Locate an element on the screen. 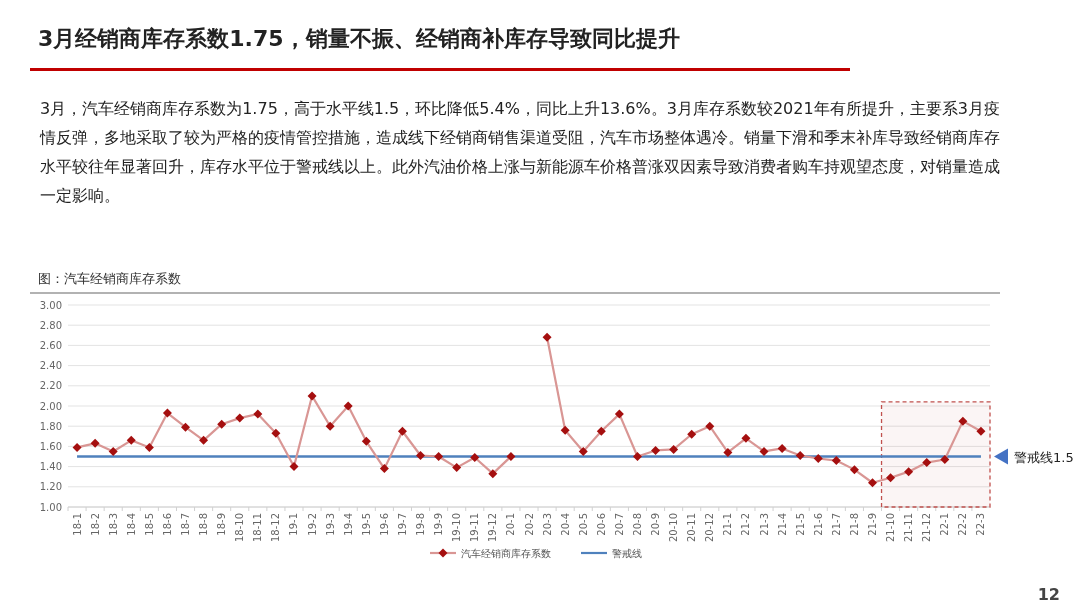 The image size is (1080, 608). x-tick-label: 19-5 is located at coordinates (366, 524).